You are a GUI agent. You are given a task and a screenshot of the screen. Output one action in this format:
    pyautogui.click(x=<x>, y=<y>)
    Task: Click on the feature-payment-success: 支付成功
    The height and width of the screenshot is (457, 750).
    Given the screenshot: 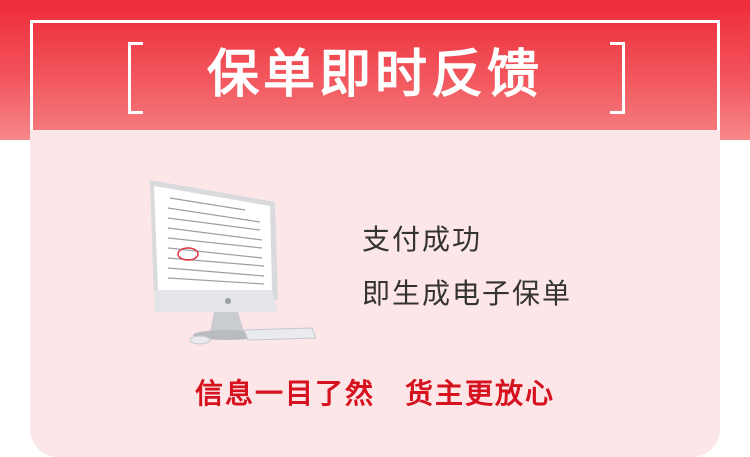 What is the action you would take?
    pyautogui.click(x=422, y=239)
    